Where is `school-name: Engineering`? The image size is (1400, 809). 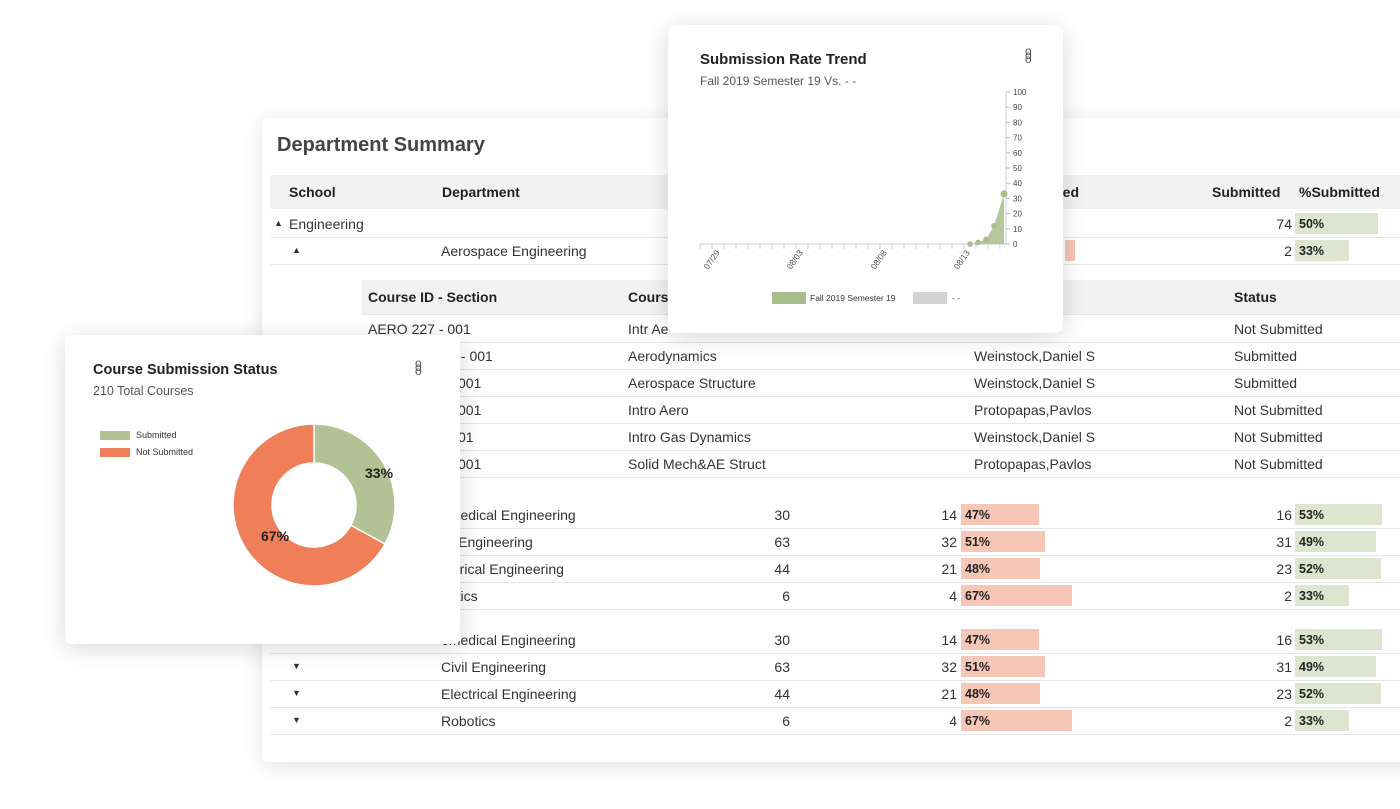
school-name: Engineering is located at coordinates (326, 224).